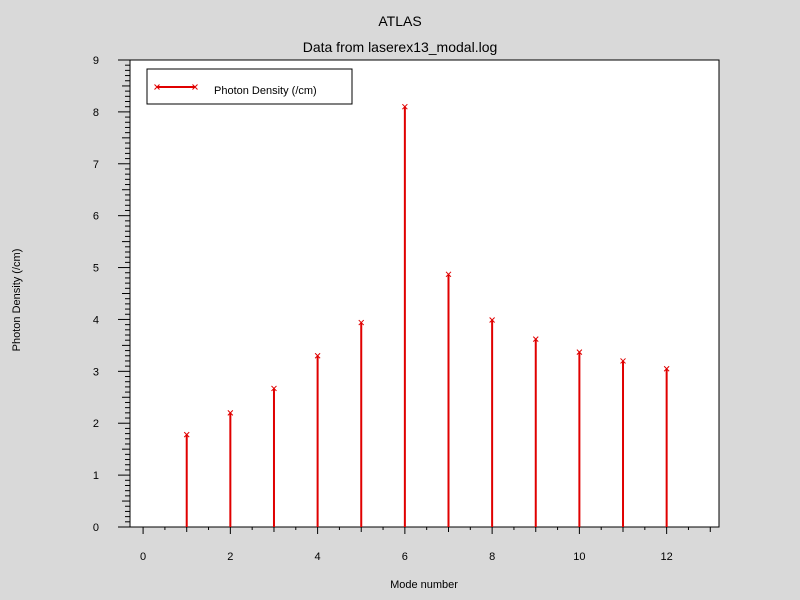 The height and width of the screenshot is (600, 800). What do you see at coordinates (425, 545) in the screenshot?
I see `x-axis: 0 2 4 6 8 10 12` at bounding box center [425, 545].